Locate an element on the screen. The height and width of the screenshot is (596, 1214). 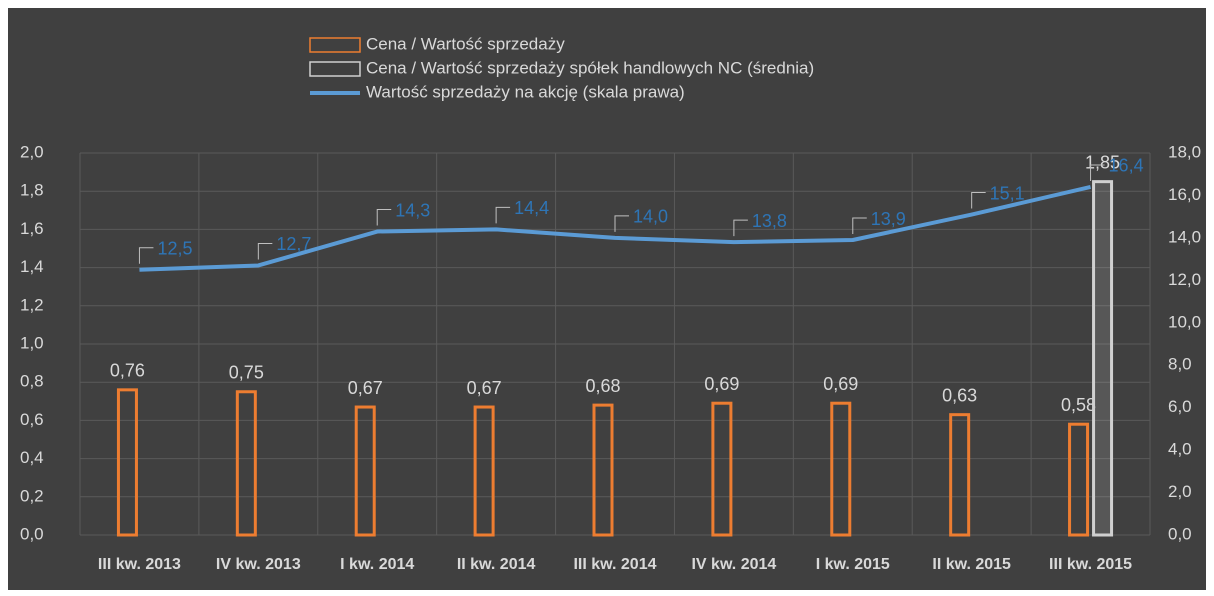
y2-tick-label: 18,0 is located at coordinates (1184, 151).